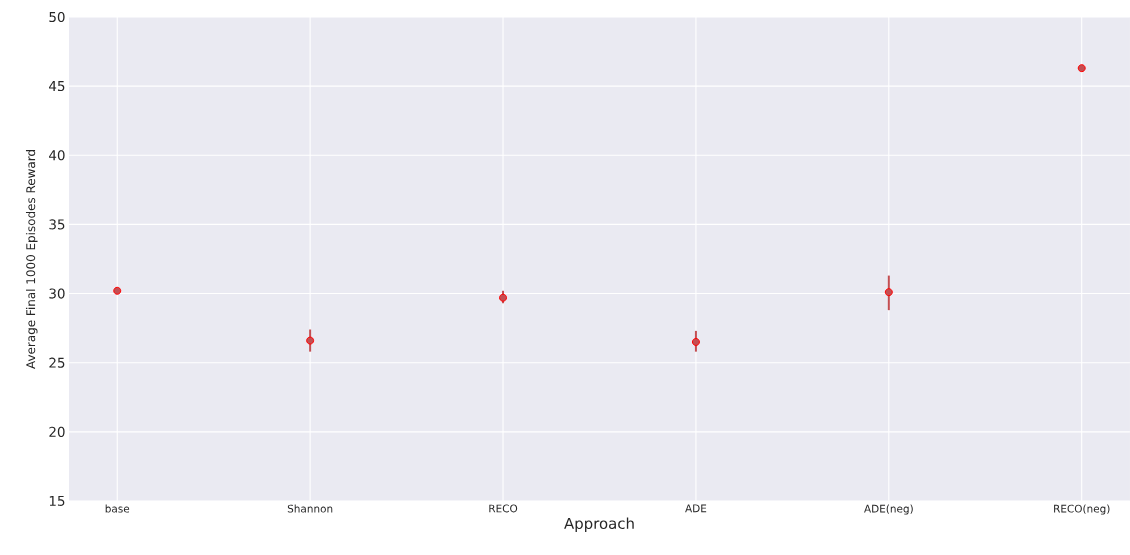  What do you see at coordinates (57, 17) in the screenshot?
I see `y-tick-label: 50` at bounding box center [57, 17].